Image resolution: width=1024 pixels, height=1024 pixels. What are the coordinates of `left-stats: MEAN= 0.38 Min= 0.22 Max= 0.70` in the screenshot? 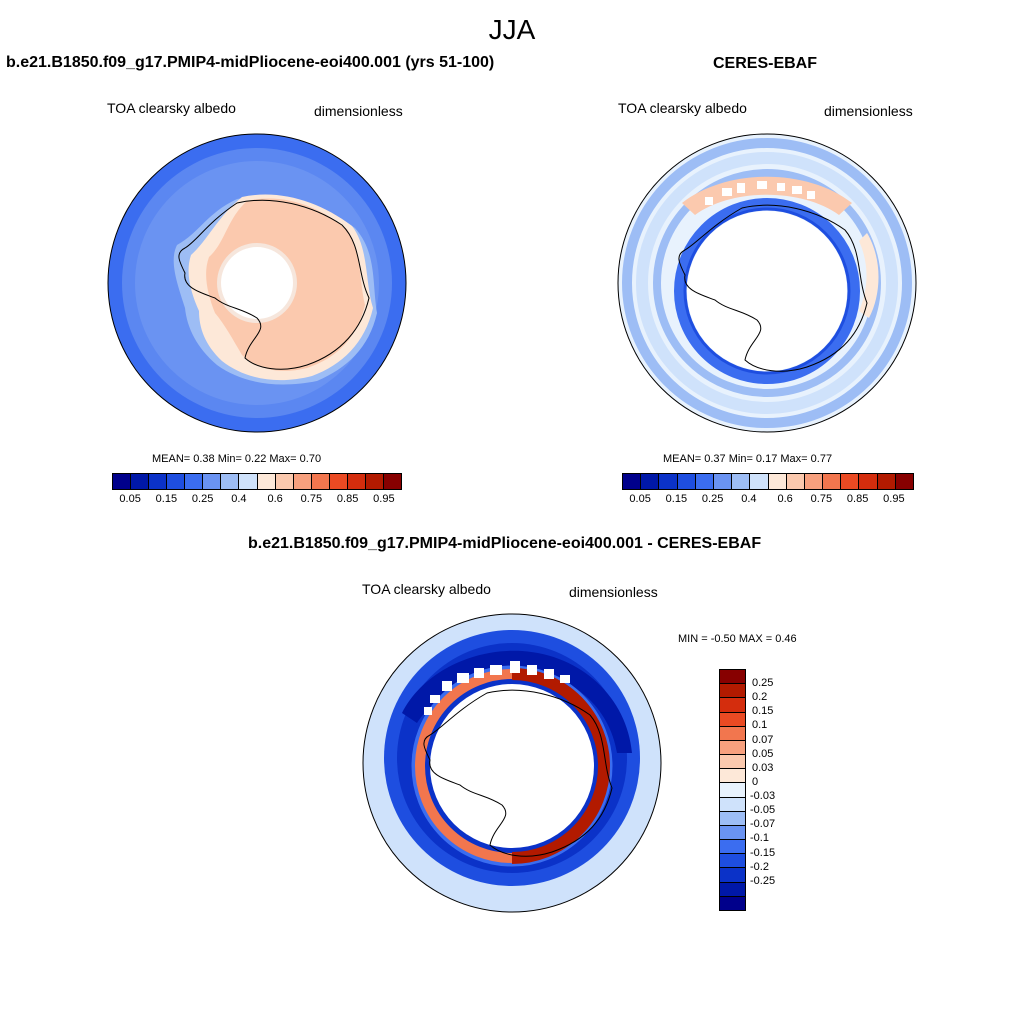 It's located at (237, 459).